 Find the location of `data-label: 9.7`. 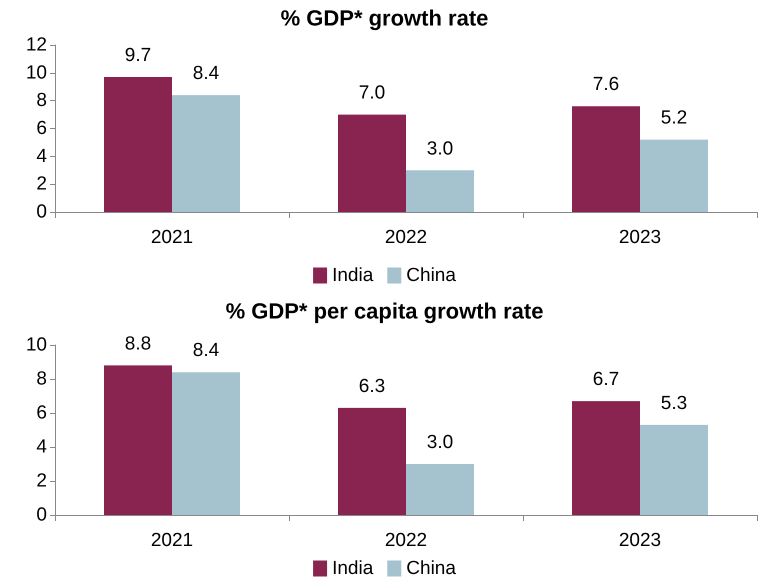

data-label: 9.7 is located at coordinates (138, 55).